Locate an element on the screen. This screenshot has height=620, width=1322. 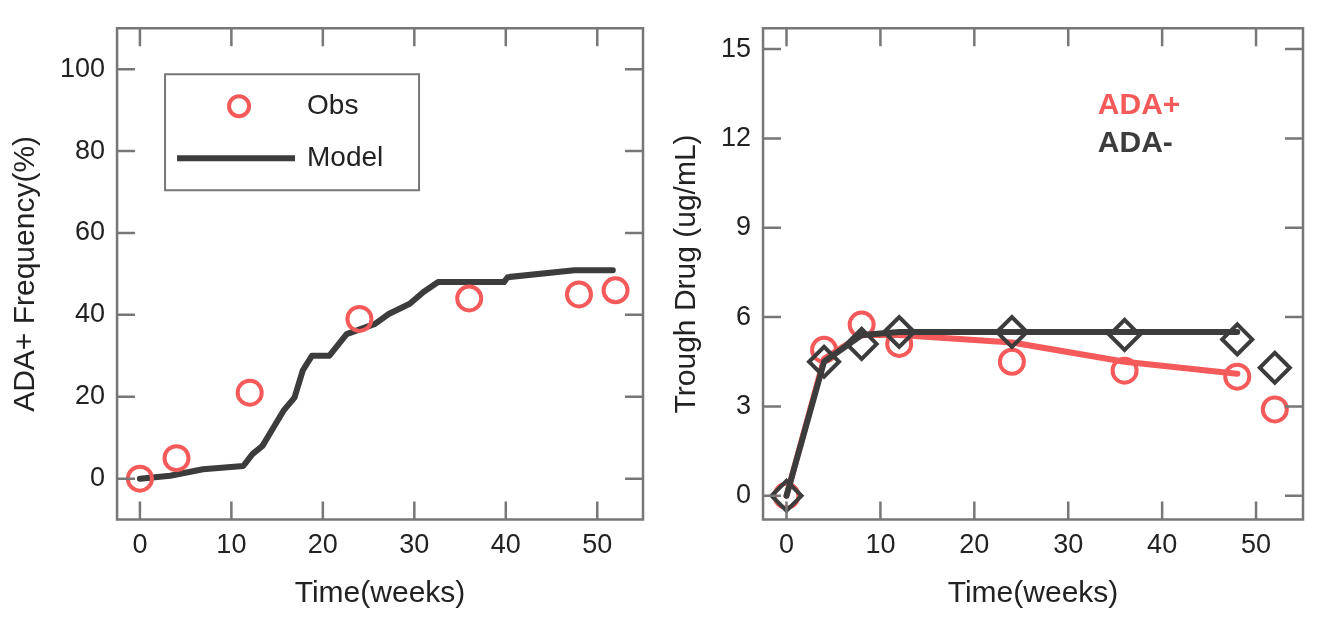
y-axis-title: Trough Drug (ug/mL) is located at coordinates (685, 274).